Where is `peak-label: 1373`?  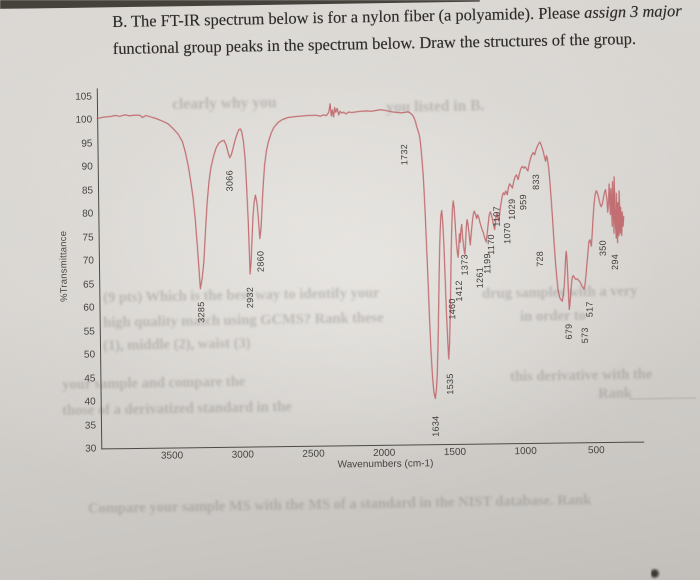
peak-label: 1373 is located at coordinates (465, 265).